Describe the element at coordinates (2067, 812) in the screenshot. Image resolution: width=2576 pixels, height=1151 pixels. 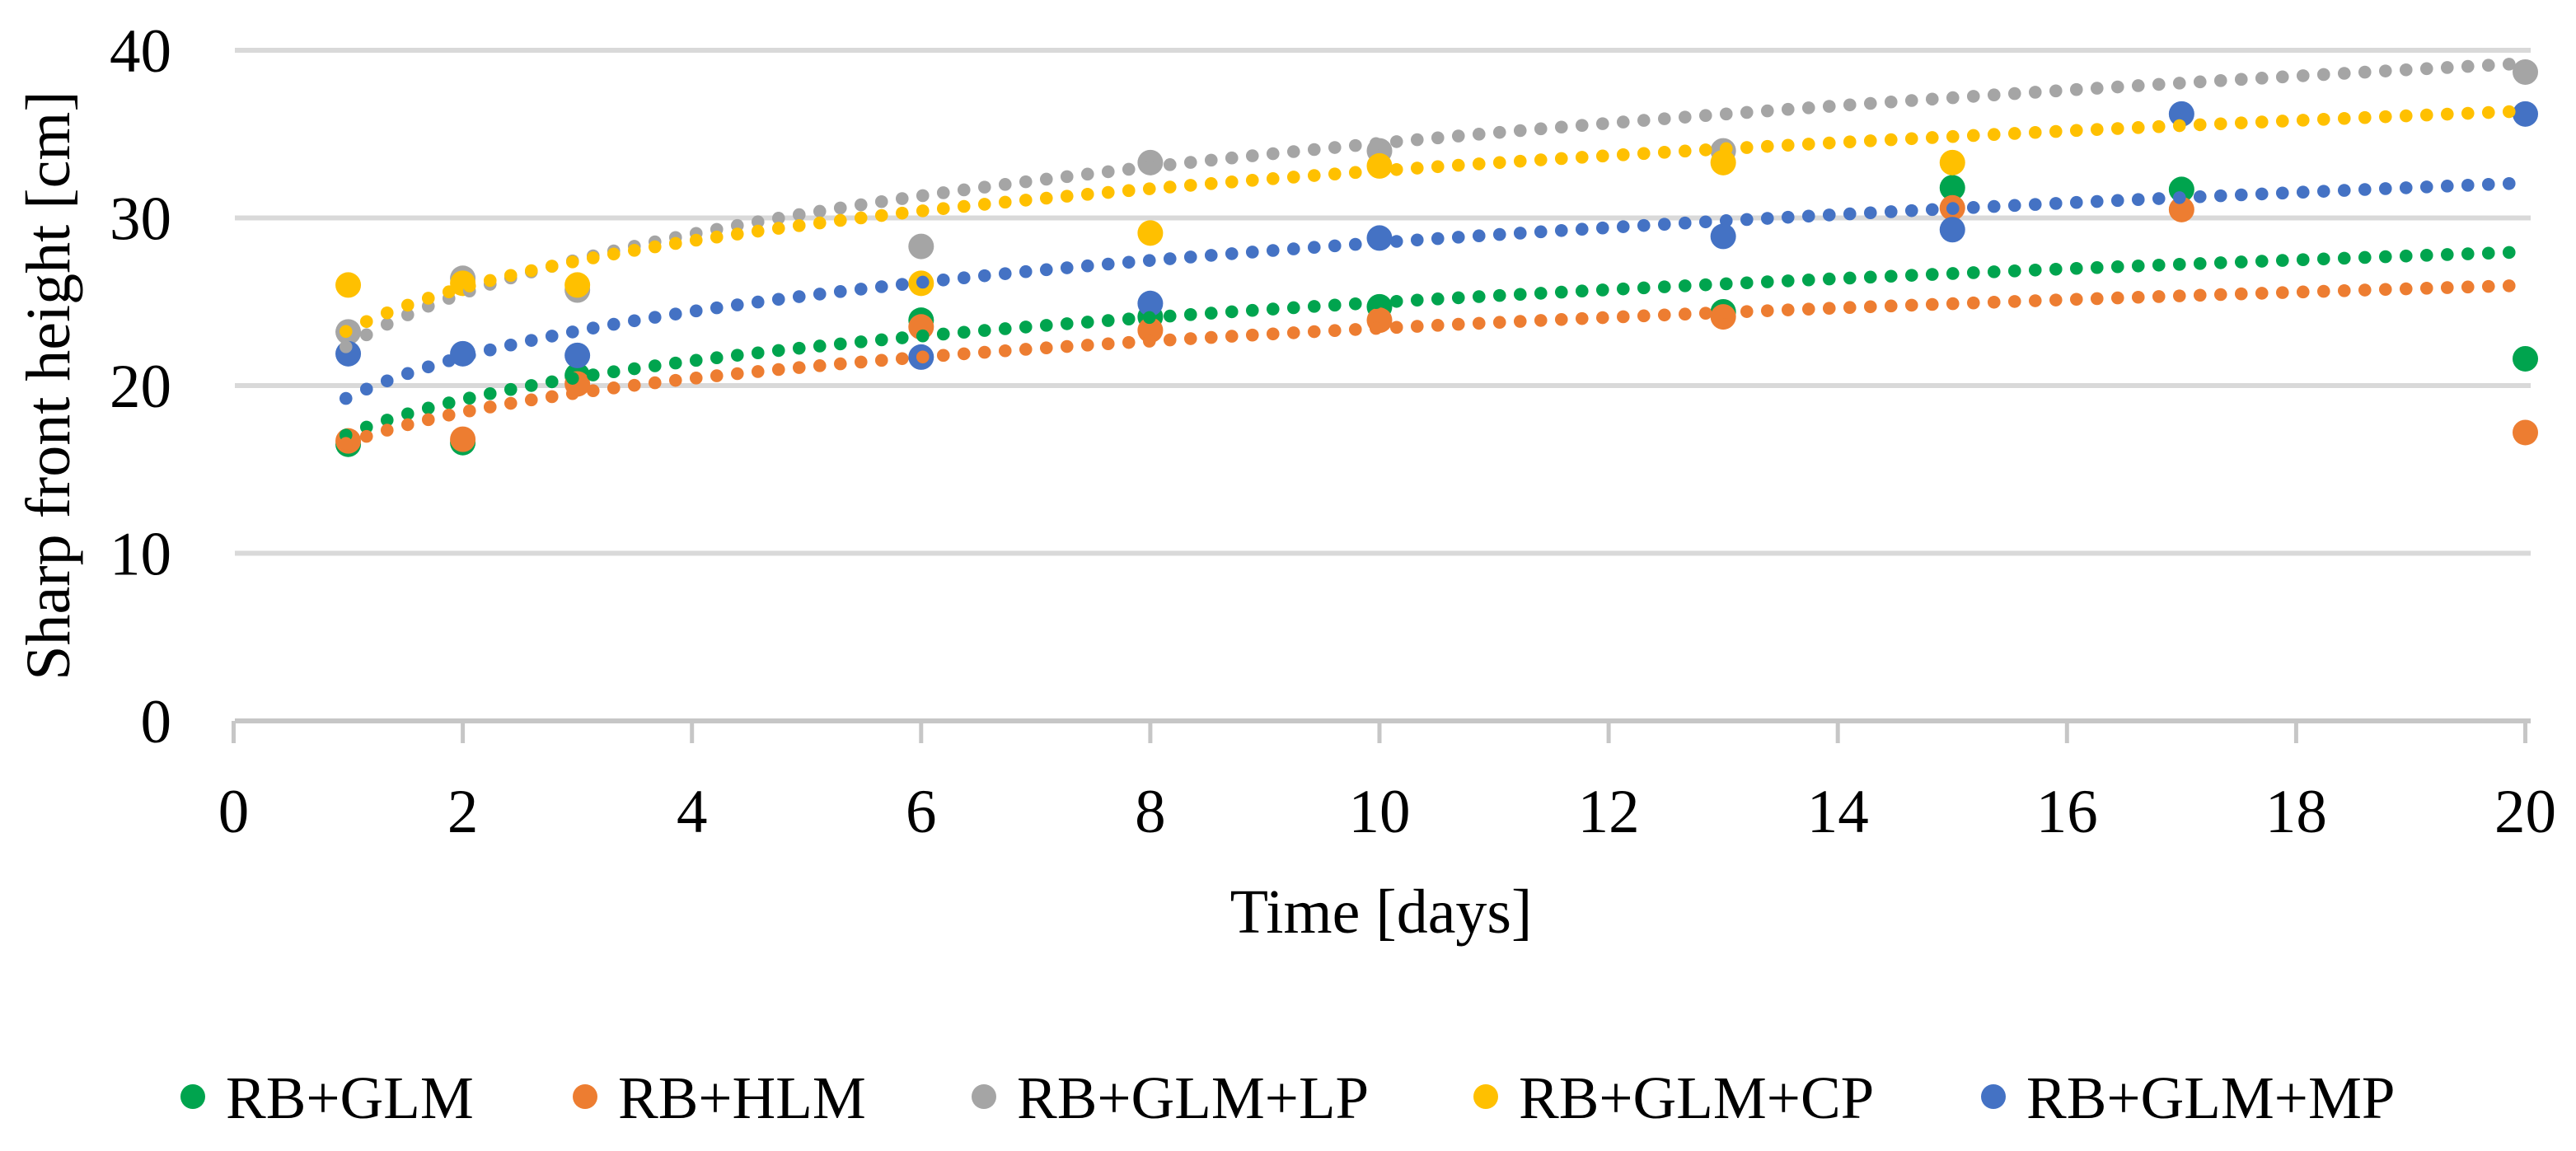
I see `x-tick-label-16: 16` at that location.